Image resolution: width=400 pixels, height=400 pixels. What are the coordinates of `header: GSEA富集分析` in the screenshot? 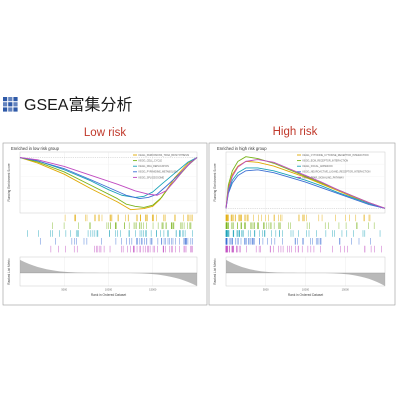 It's located at (67, 105).